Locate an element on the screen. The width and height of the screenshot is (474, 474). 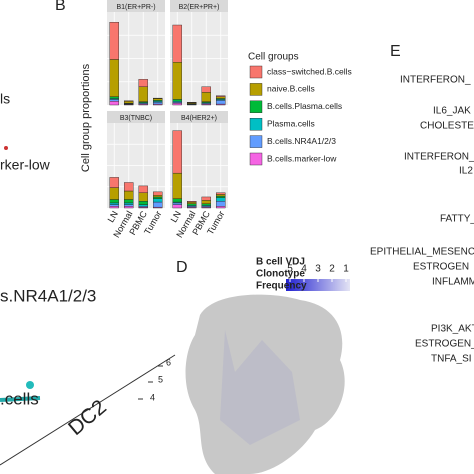
pathway-label: ESTROGEN is located at coordinates (441, 267).